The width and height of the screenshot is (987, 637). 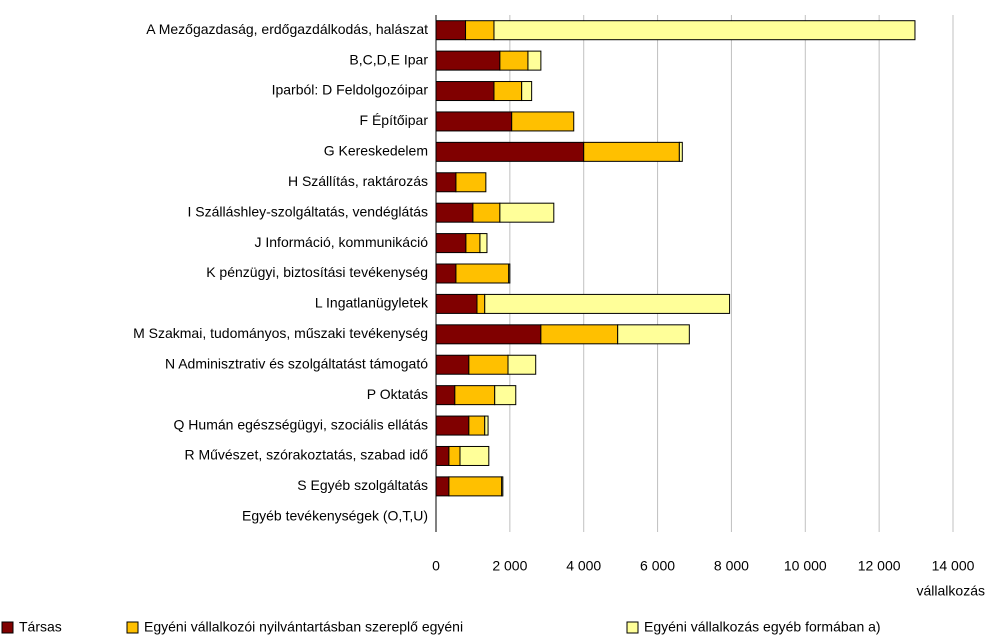 What do you see at coordinates (350, 90) in the screenshot?
I see `y-tick-label: Iparból: D Feldolgozóipar` at bounding box center [350, 90].